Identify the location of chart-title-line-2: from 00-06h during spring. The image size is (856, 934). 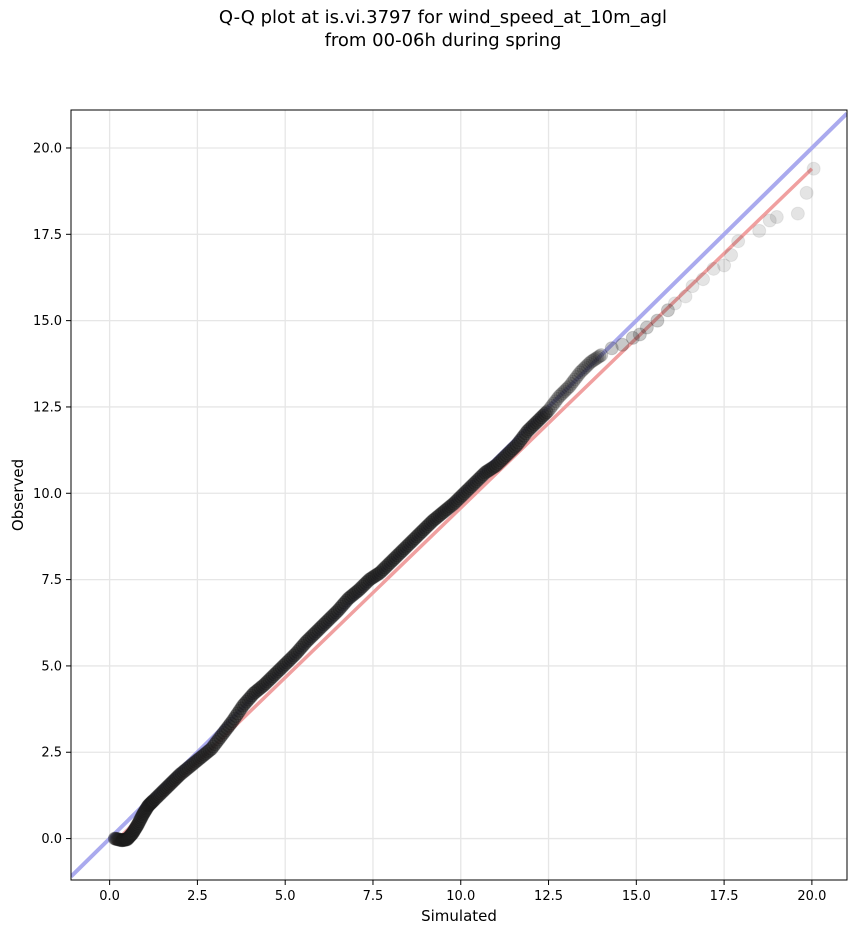
(443, 40).